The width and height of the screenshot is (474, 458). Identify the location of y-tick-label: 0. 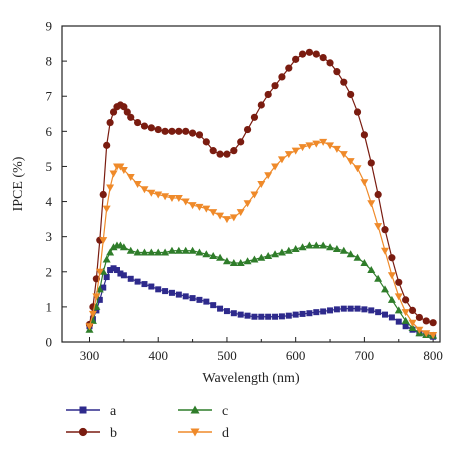
(49, 342).